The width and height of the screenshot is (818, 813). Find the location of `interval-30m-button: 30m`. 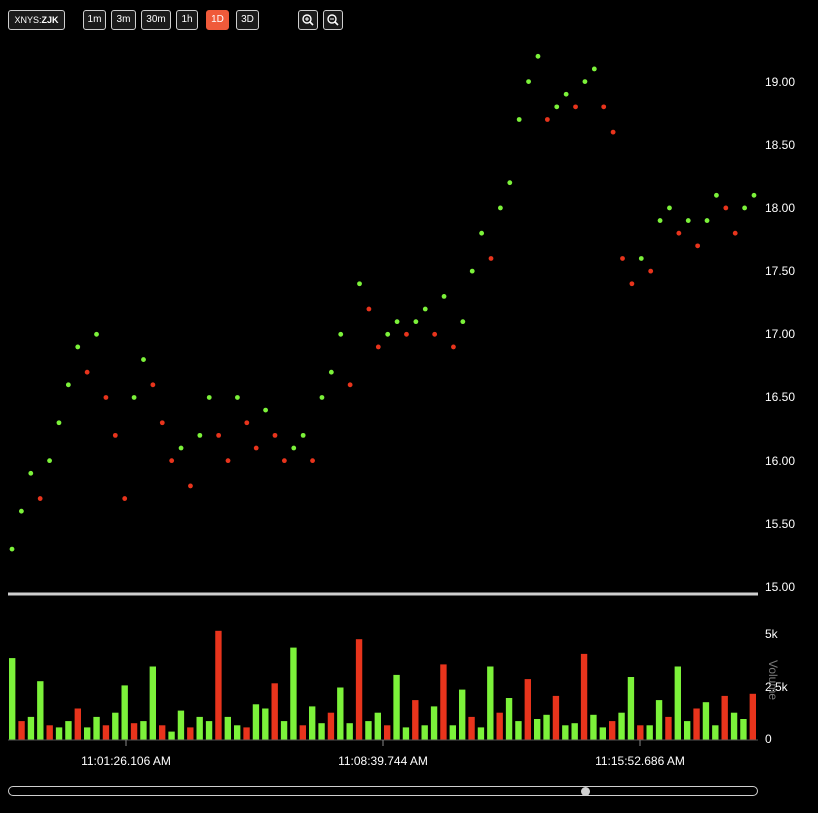

interval-30m-button: 30m is located at coordinates (156, 20).